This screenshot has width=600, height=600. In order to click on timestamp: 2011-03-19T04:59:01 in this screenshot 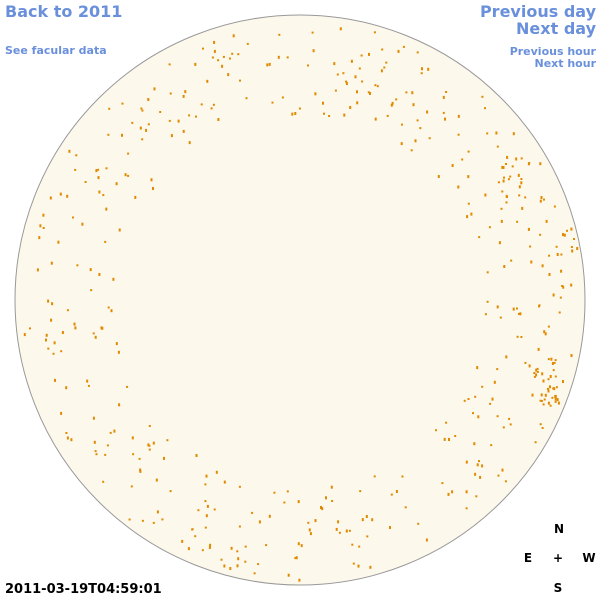, I will do `click(83, 589)`.